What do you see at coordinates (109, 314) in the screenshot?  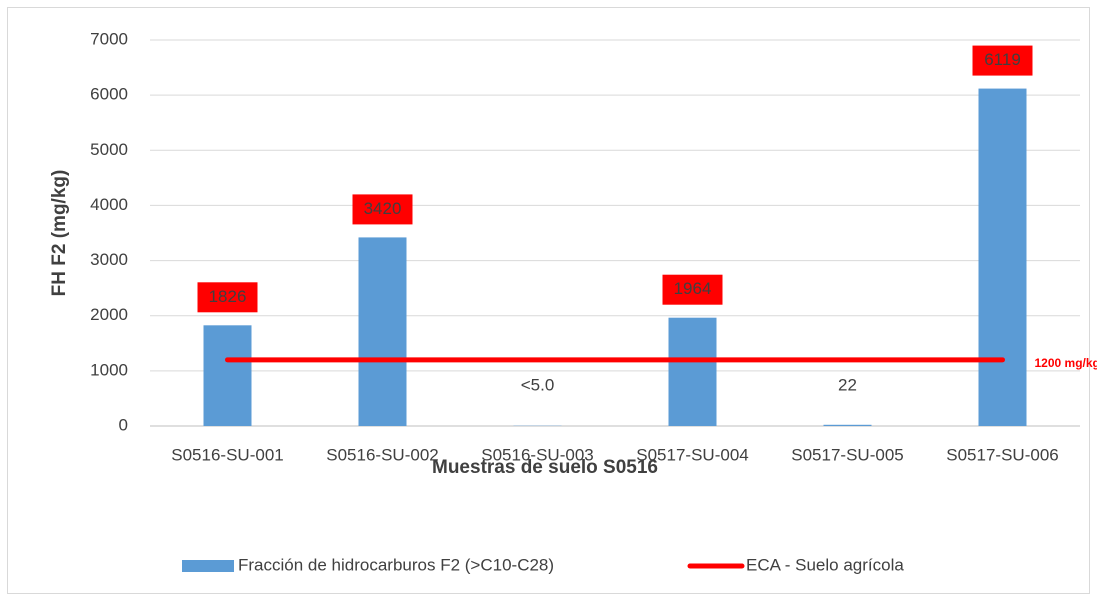 I see `y-tick-label: 2000` at bounding box center [109, 314].